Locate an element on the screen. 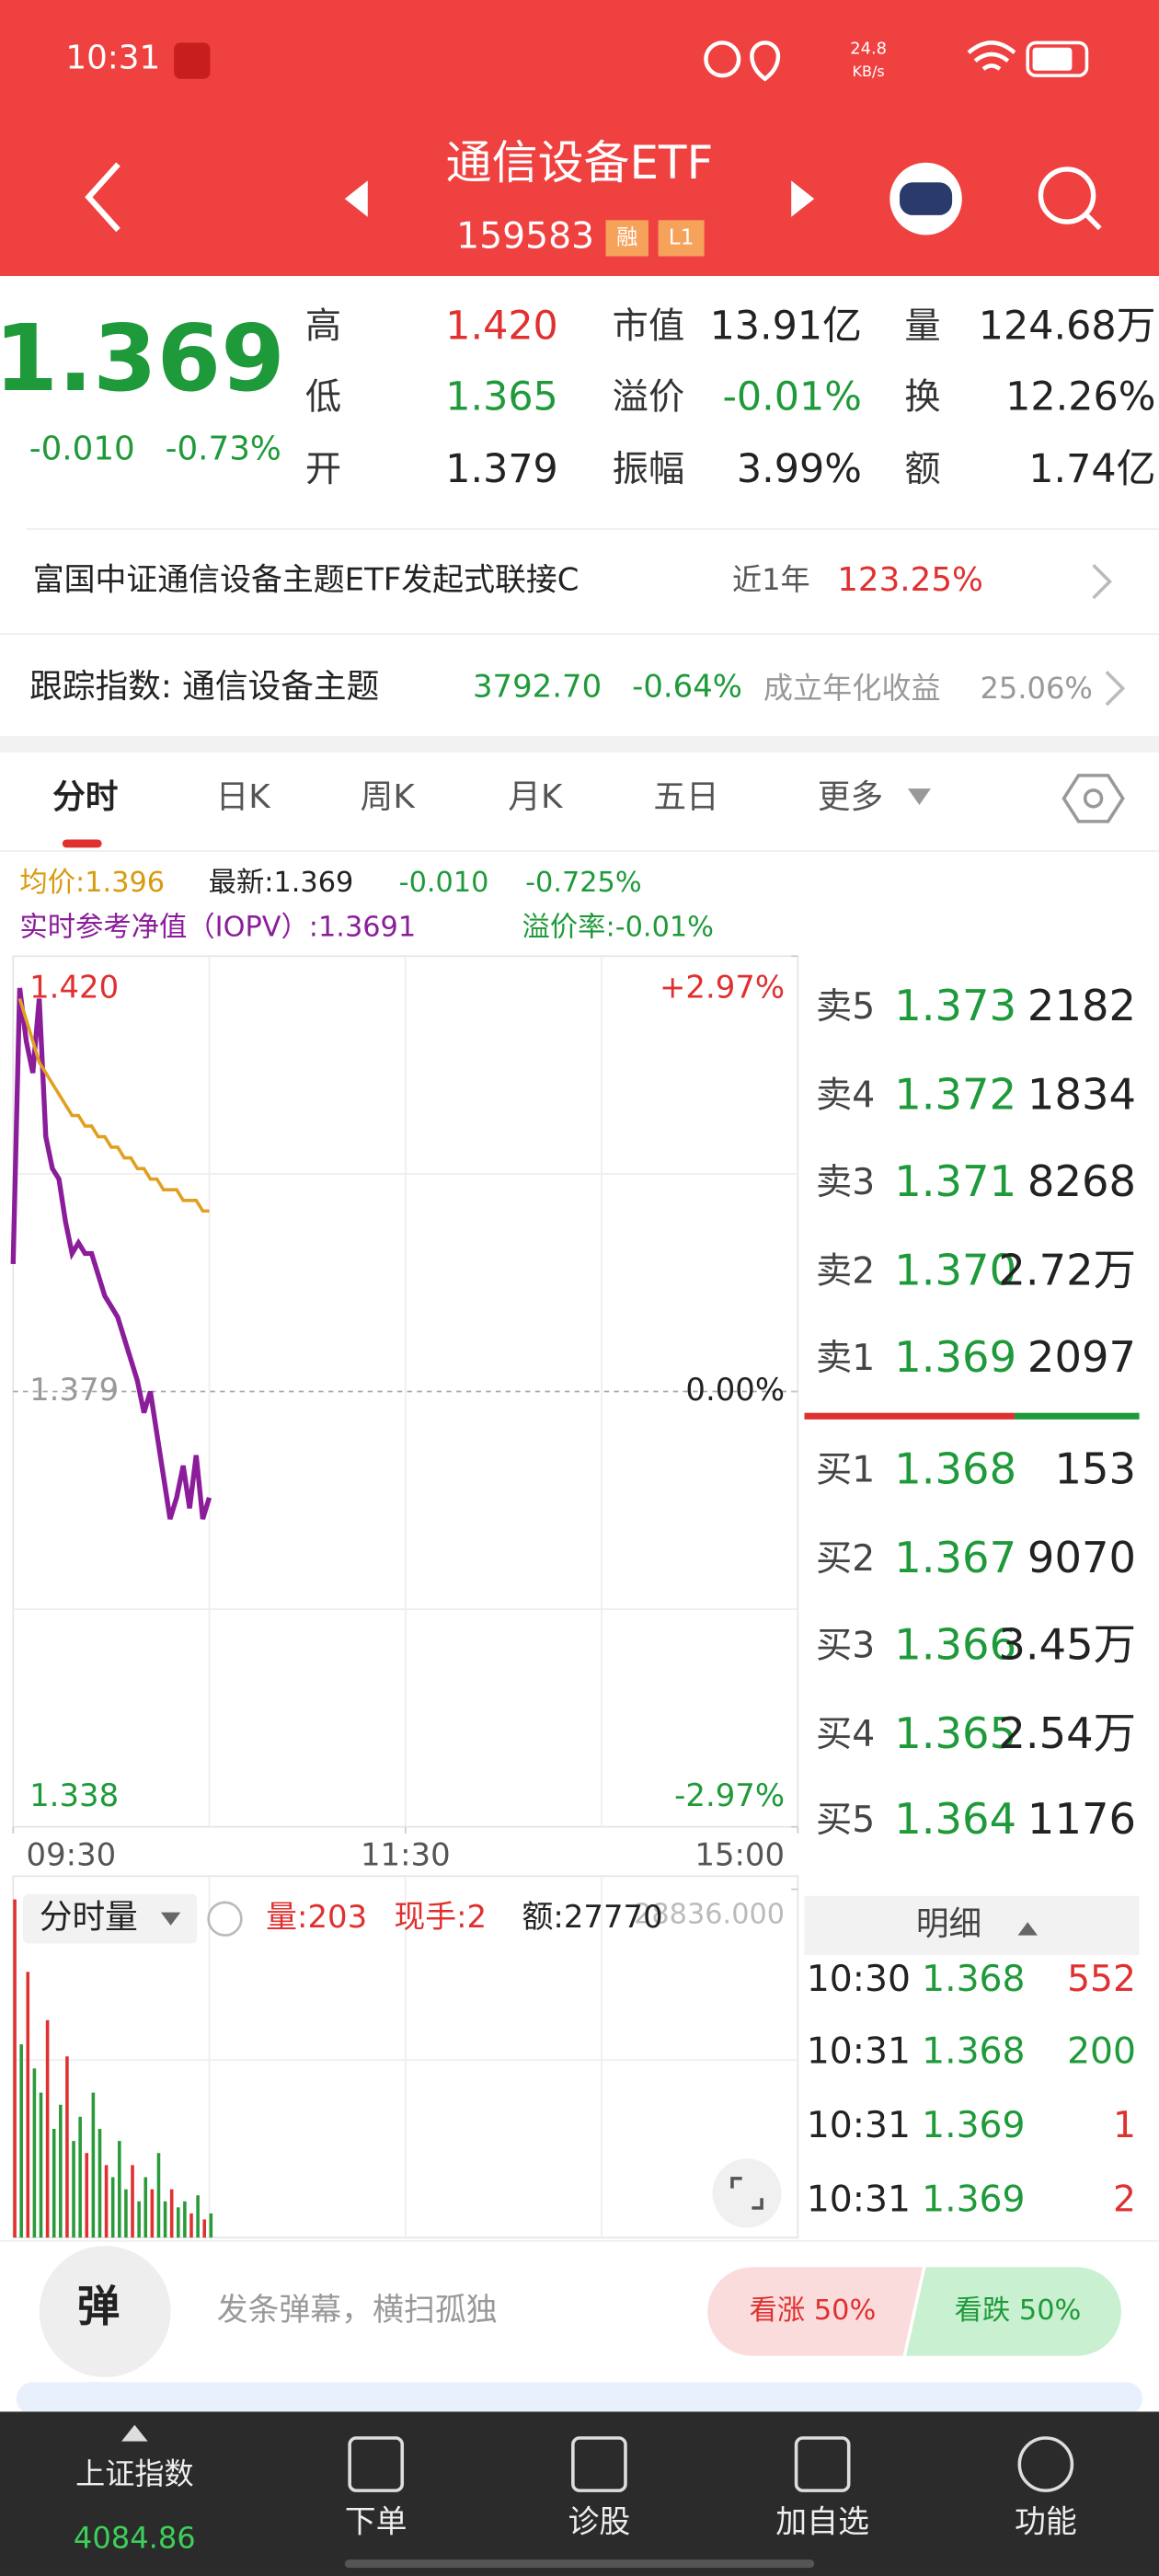 The height and width of the screenshot is (2576, 1159). nav-item: 功能 is located at coordinates (1046, 2521).